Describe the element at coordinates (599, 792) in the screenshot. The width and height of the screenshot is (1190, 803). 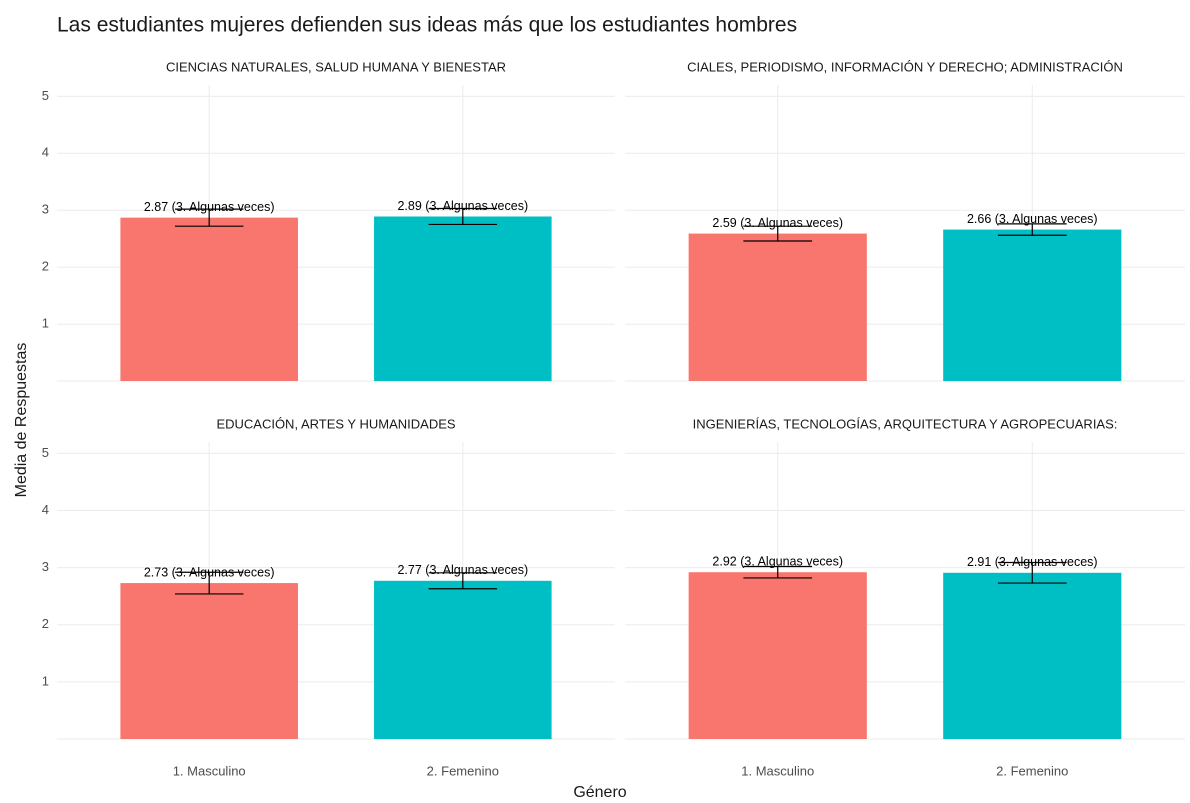
I see `x-axis-label: Género` at that location.